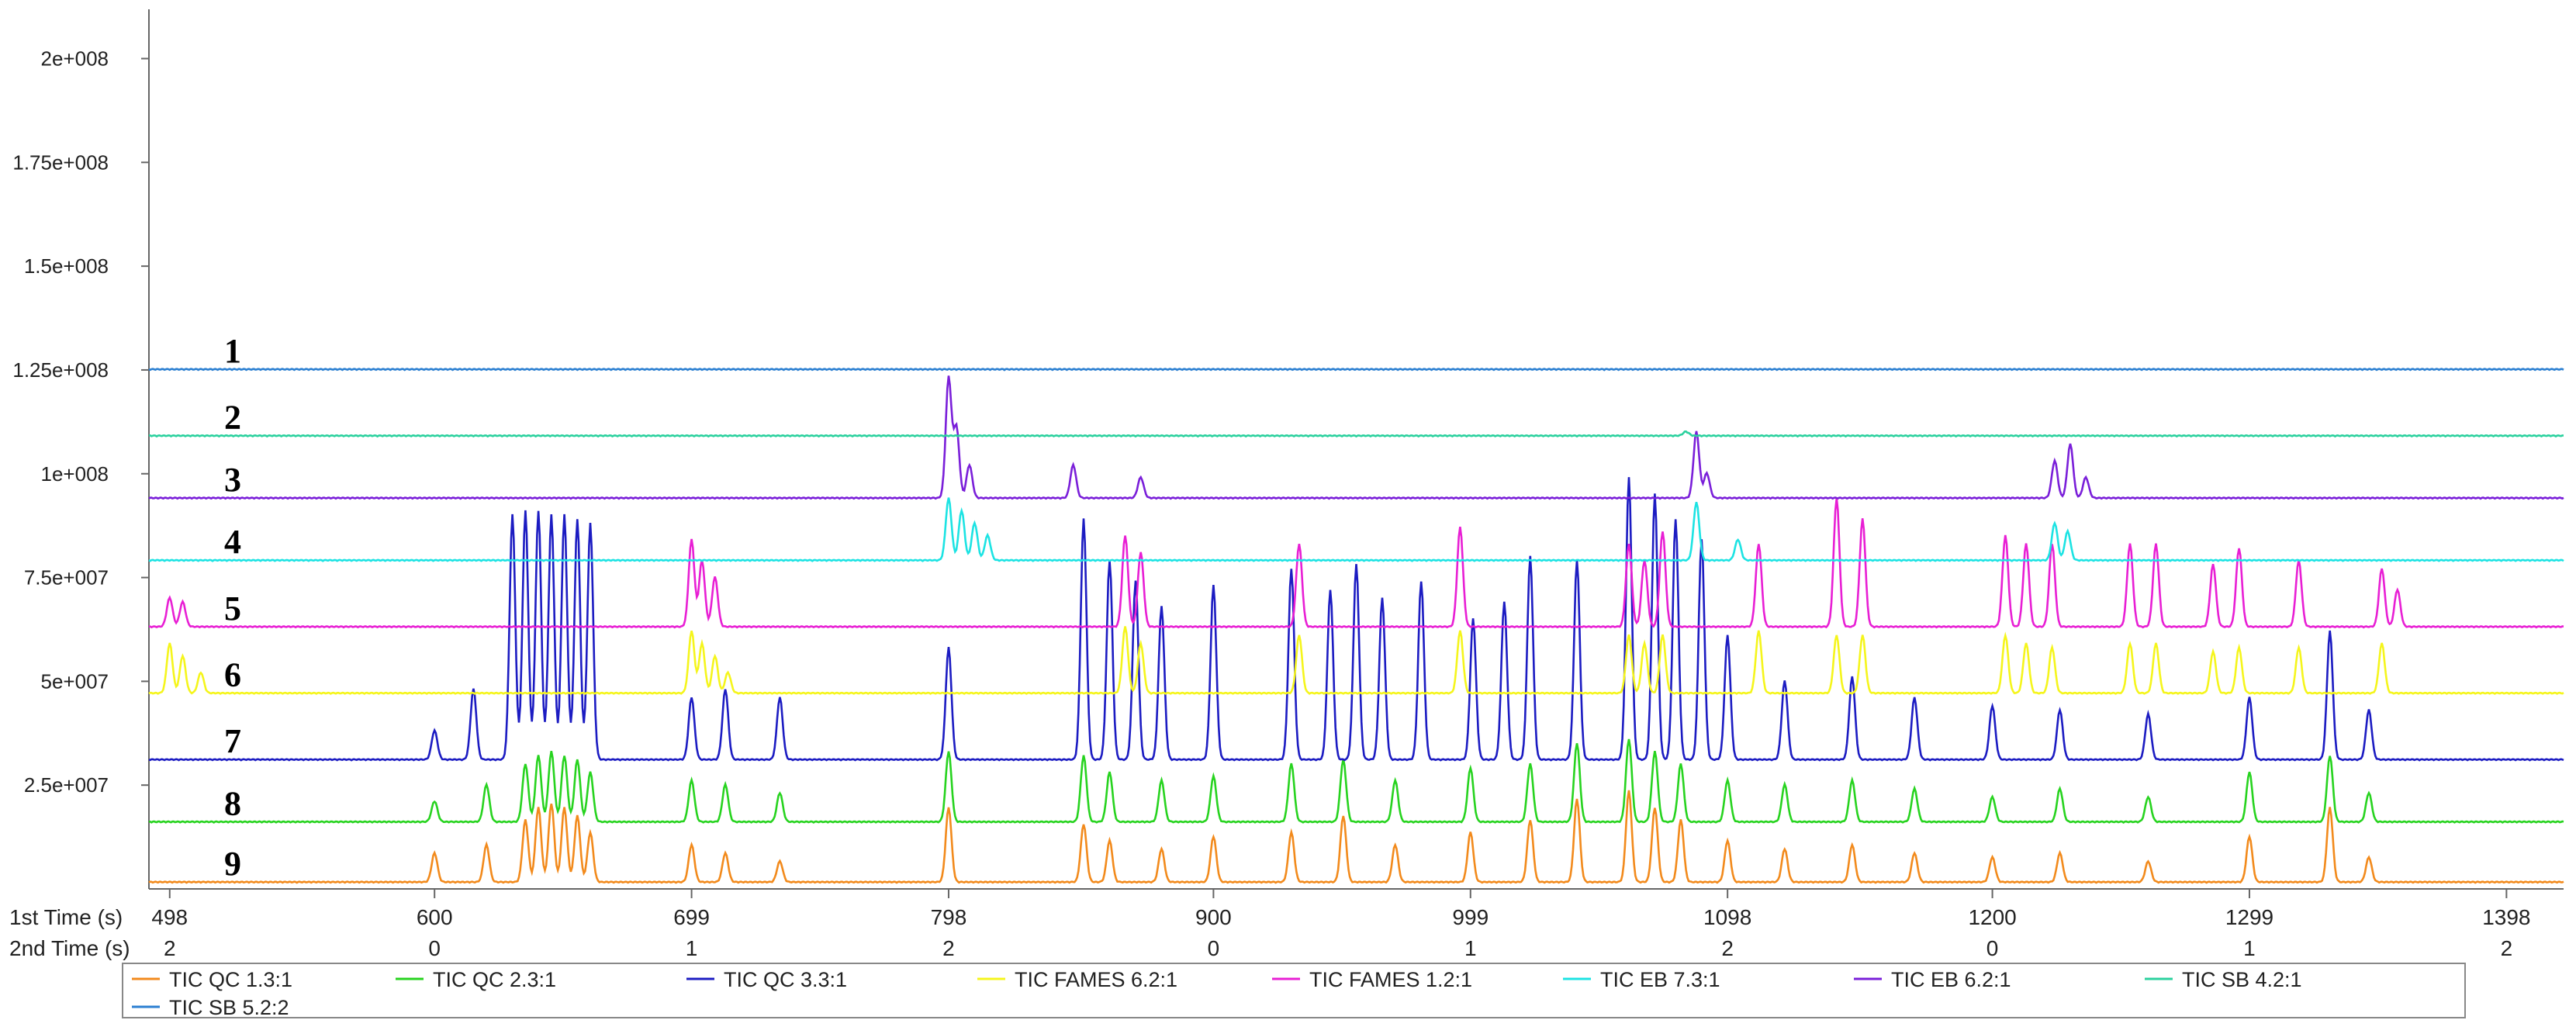 The height and width of the screenshot is (1020, 2576). Describe the element at coordinates (232, 418) in the screenshot. I see `trace-number-label: 2` at that location.